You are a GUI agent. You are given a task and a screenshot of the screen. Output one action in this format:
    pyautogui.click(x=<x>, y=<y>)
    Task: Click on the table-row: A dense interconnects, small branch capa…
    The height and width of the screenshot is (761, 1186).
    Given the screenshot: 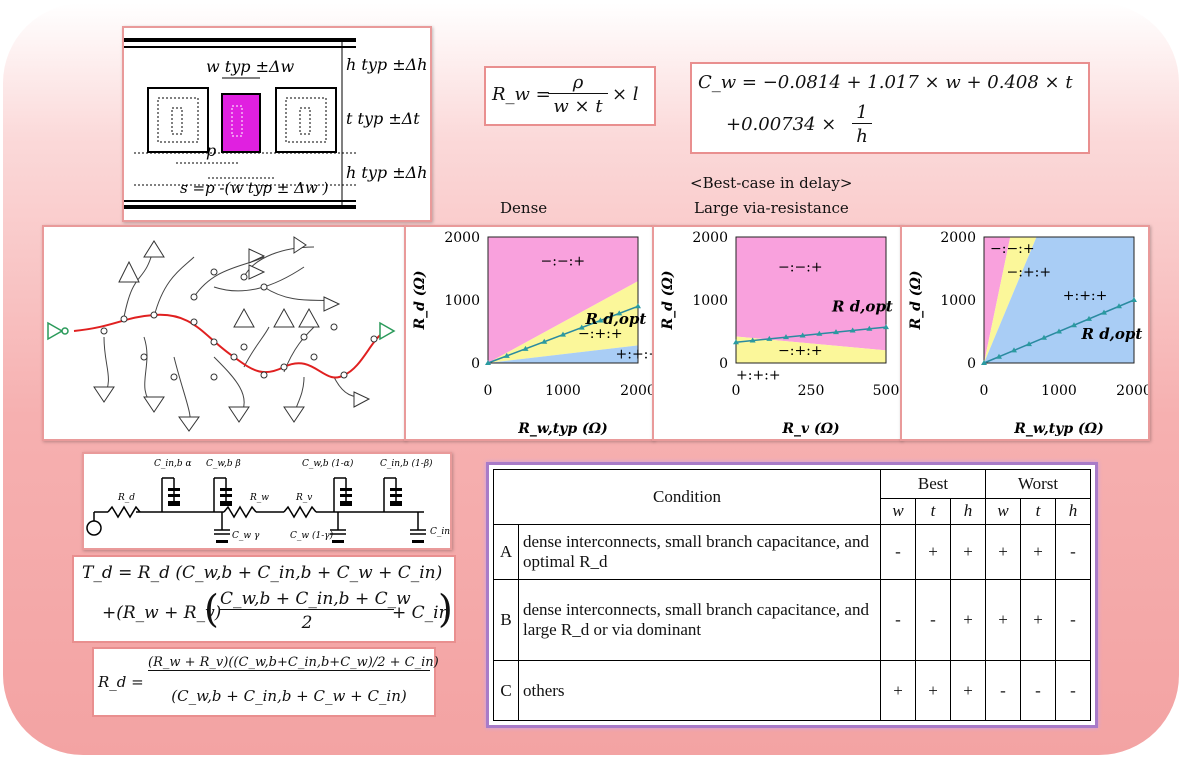 What is the action you would take?
    pyautogui.click(x=792, y=552)
    